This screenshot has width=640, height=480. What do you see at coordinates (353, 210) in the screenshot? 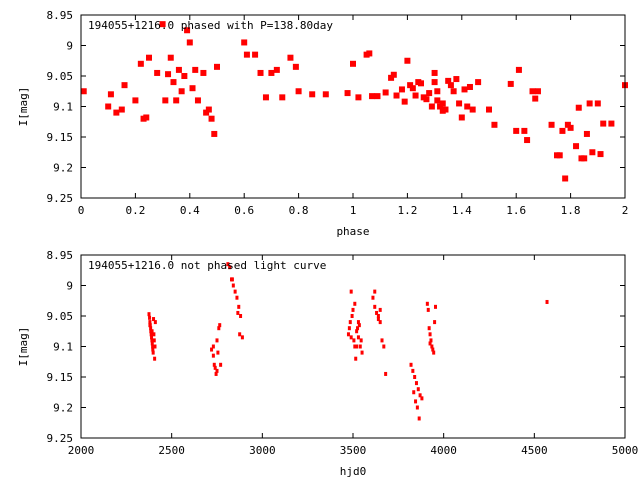
I see `phased-x-tick-label: 1` at bounding box center [353, 210].